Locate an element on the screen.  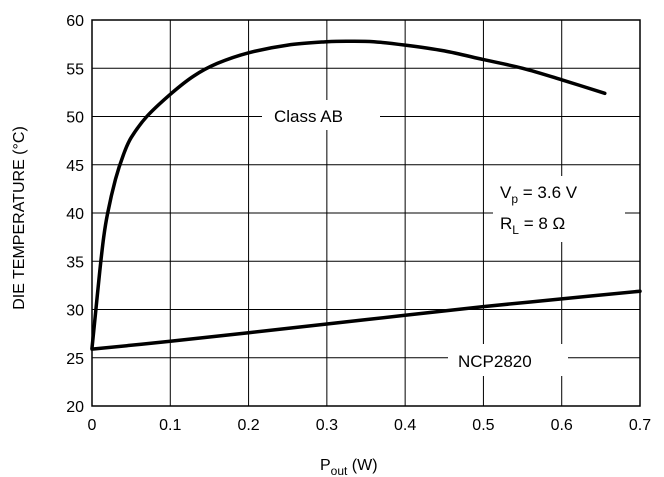
y-tick-label: 25 is located at coordinates (75, 359).